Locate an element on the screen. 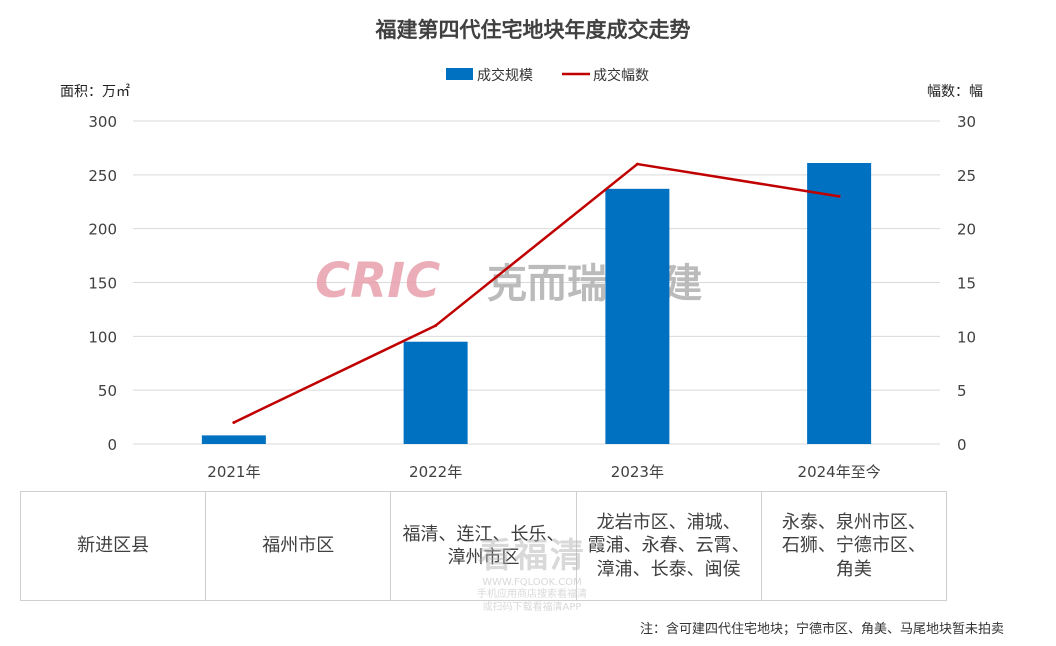 This screenshot has height=646, width=1056. table-cell-2023: 龙岩市区、浦城、 霞浦、永春、云霄、 漳浦、长泰、闽侯 is located at coordinates (668, 546).